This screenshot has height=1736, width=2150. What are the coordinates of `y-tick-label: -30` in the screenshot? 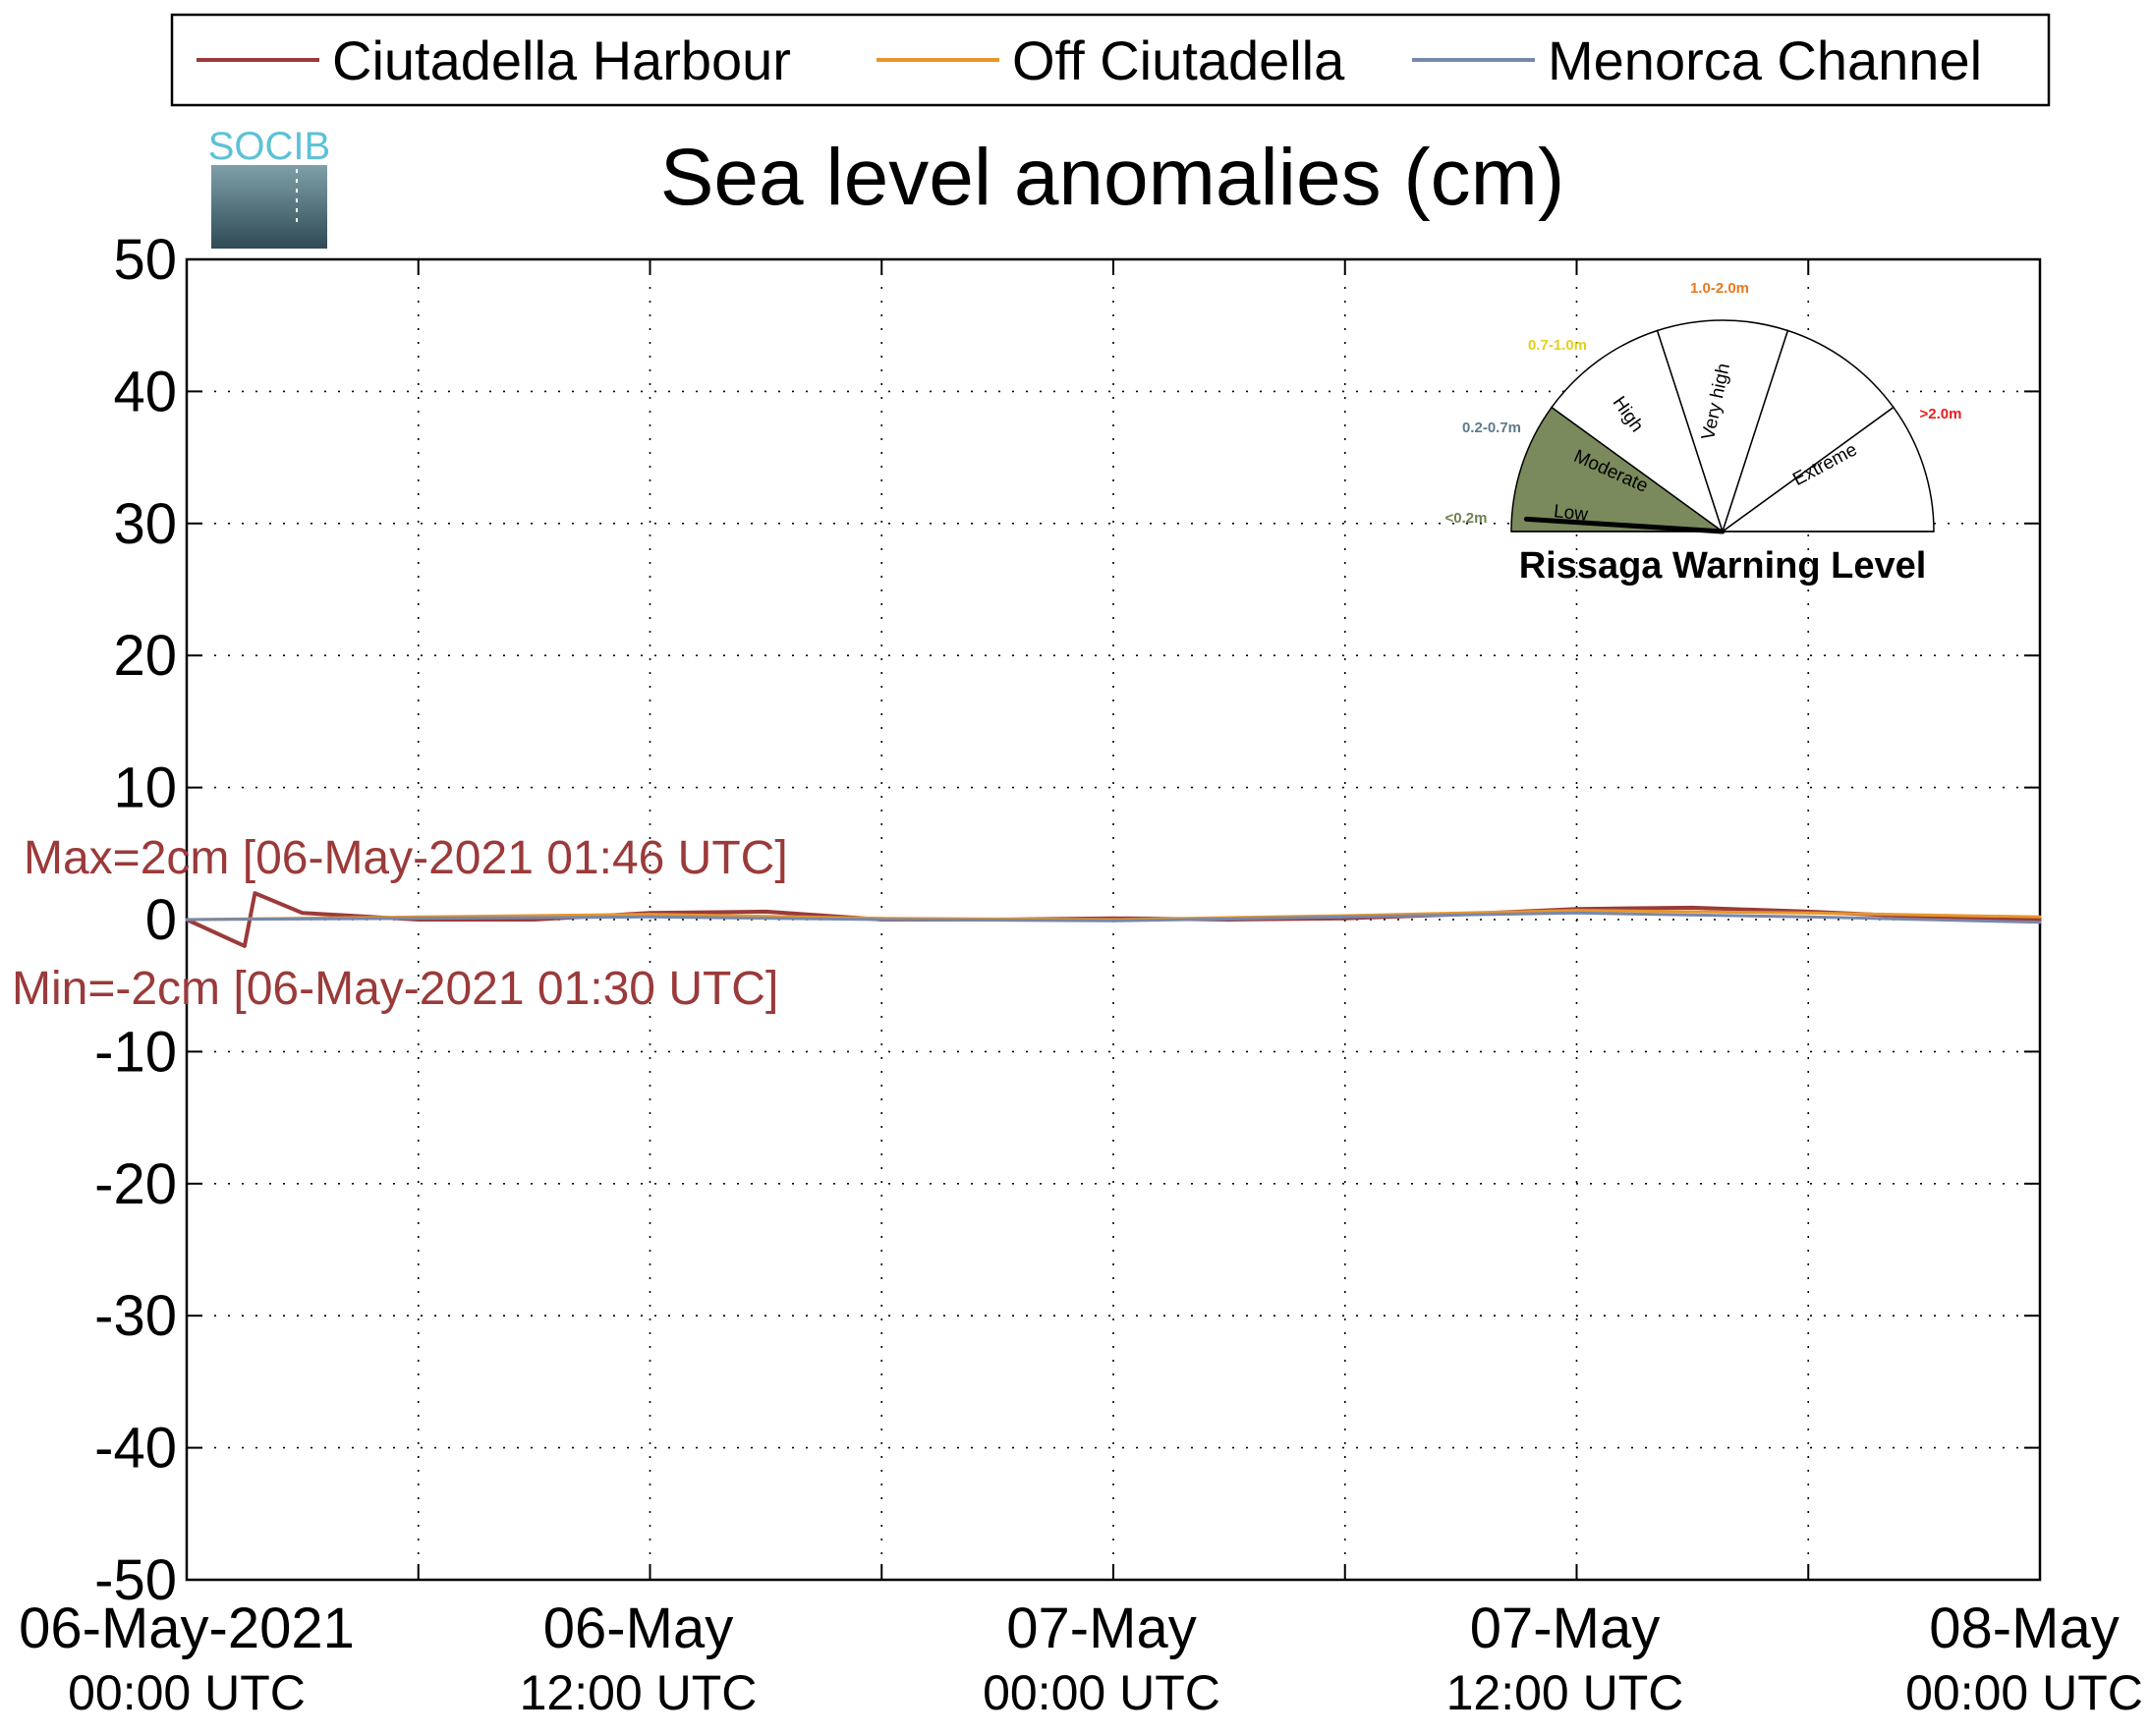 It's located at (135, 1316).